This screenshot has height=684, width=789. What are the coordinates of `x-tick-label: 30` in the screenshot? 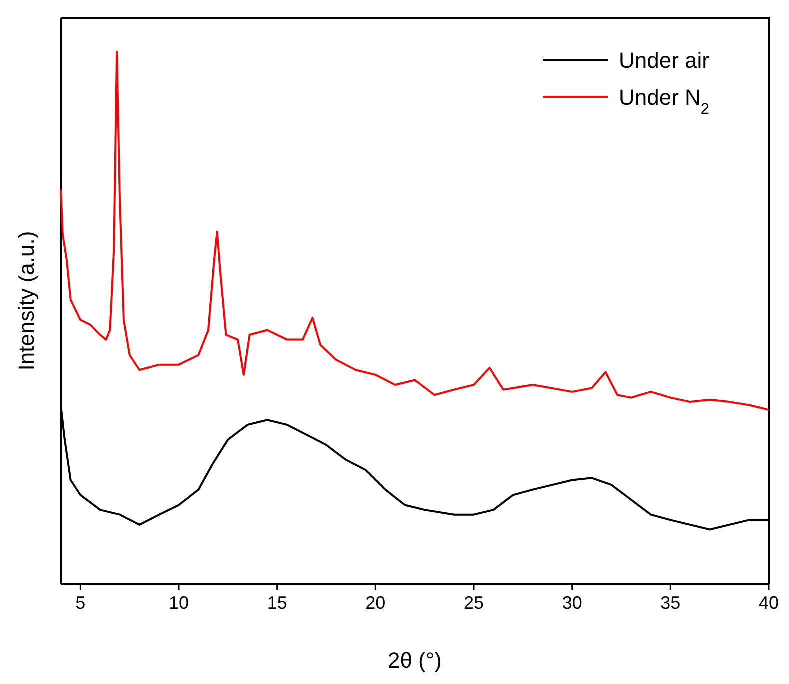 It's located at (572, 603).